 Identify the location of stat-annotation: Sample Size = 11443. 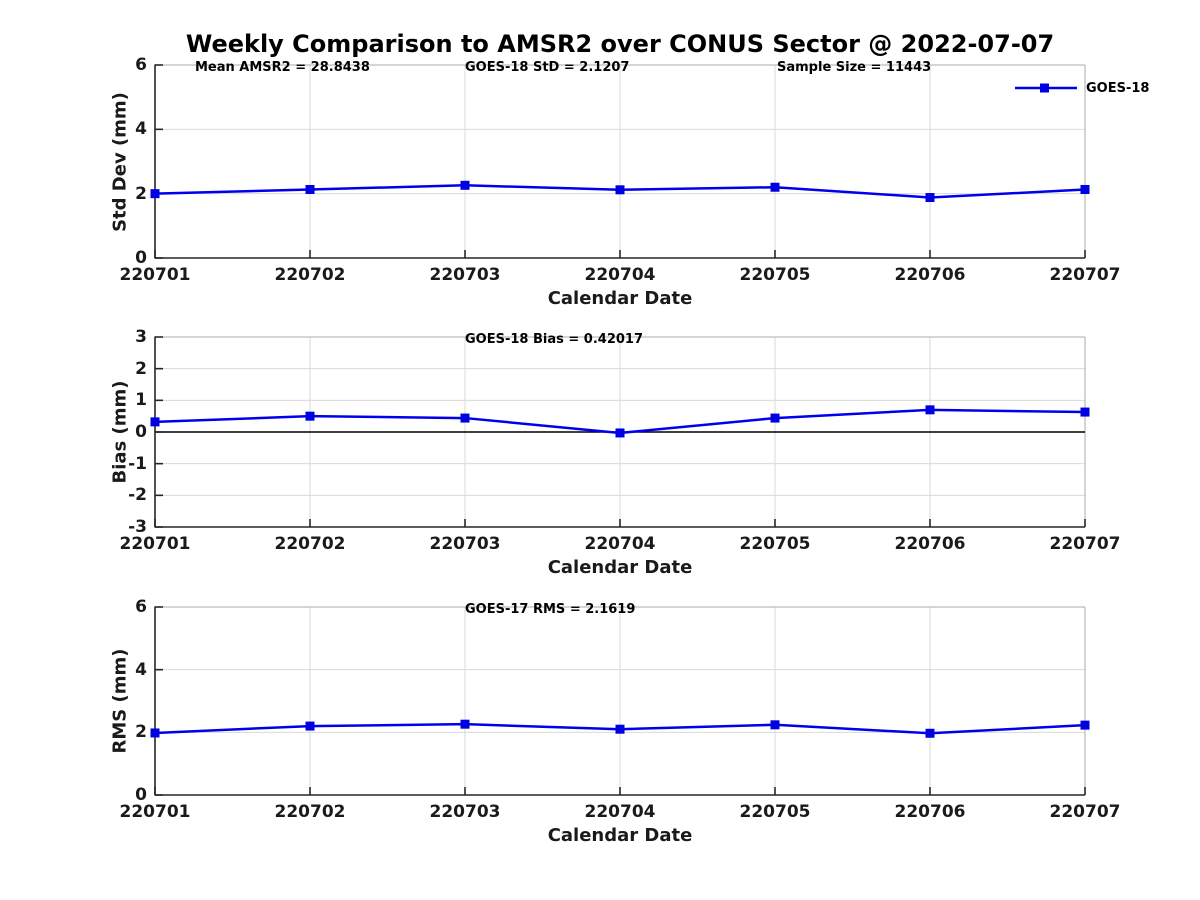
(854, 67).